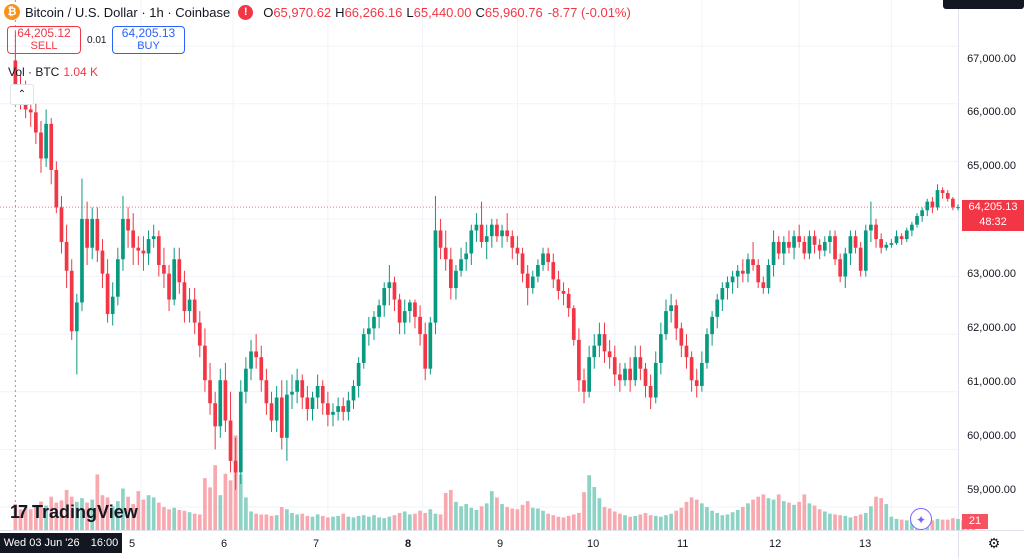  I want to click on ohlc-key: C, so click(480, 12).